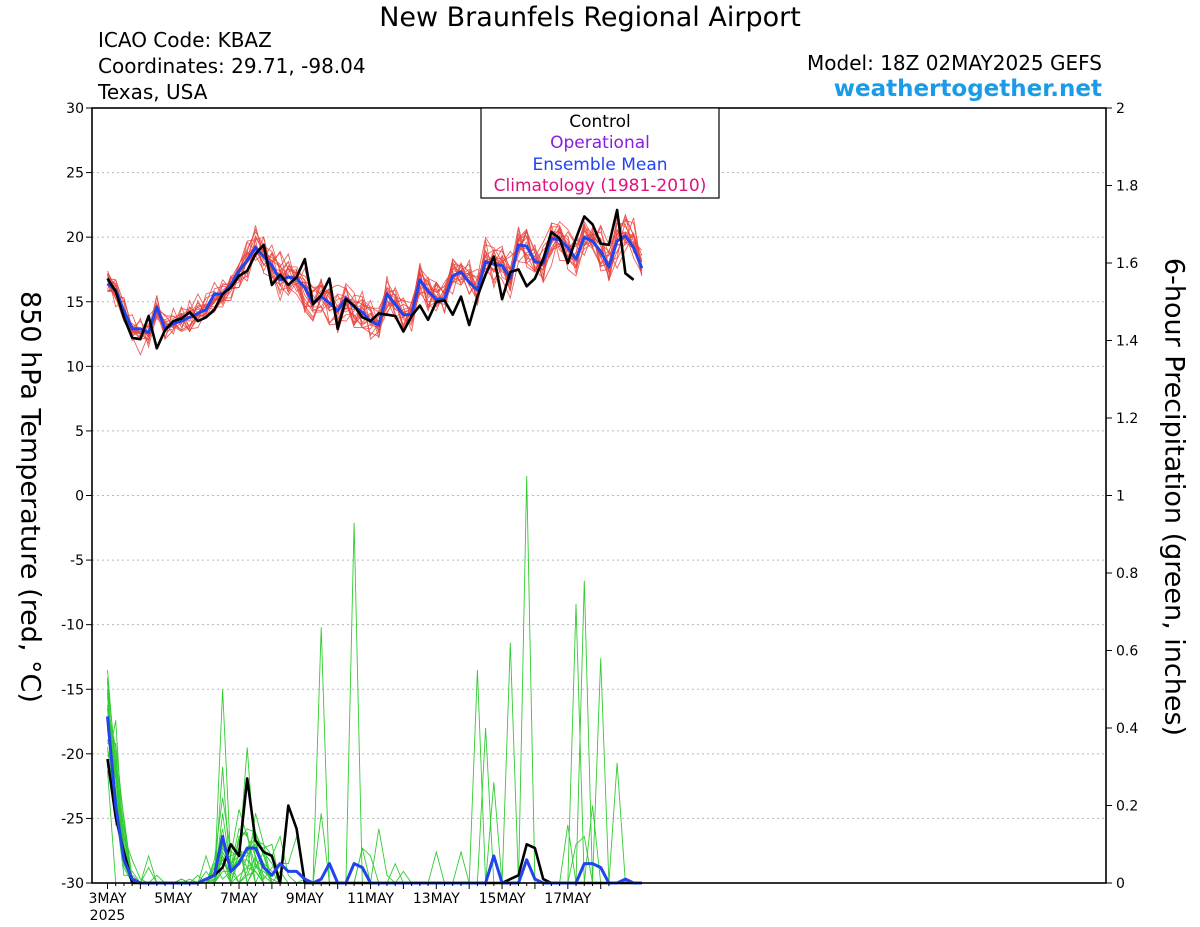 Image resolution: width=1200 pixels, height=927 pixels. I want to click on y-right-tick-label: 1.4, so click(1127, 342).